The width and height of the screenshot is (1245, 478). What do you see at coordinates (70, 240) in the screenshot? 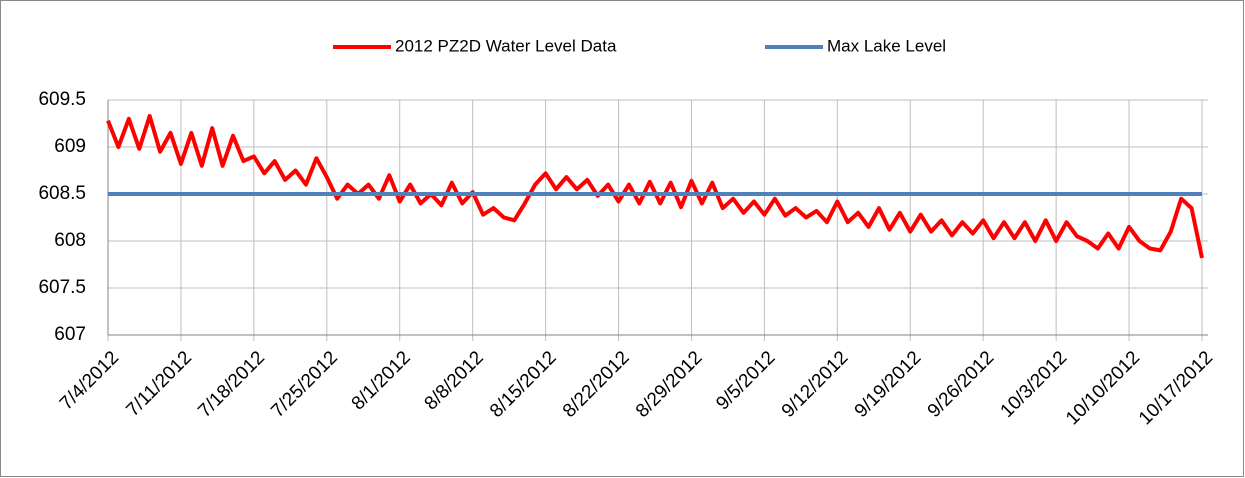
I see `y-tick-label: 608` at bounding box center [70, 240].